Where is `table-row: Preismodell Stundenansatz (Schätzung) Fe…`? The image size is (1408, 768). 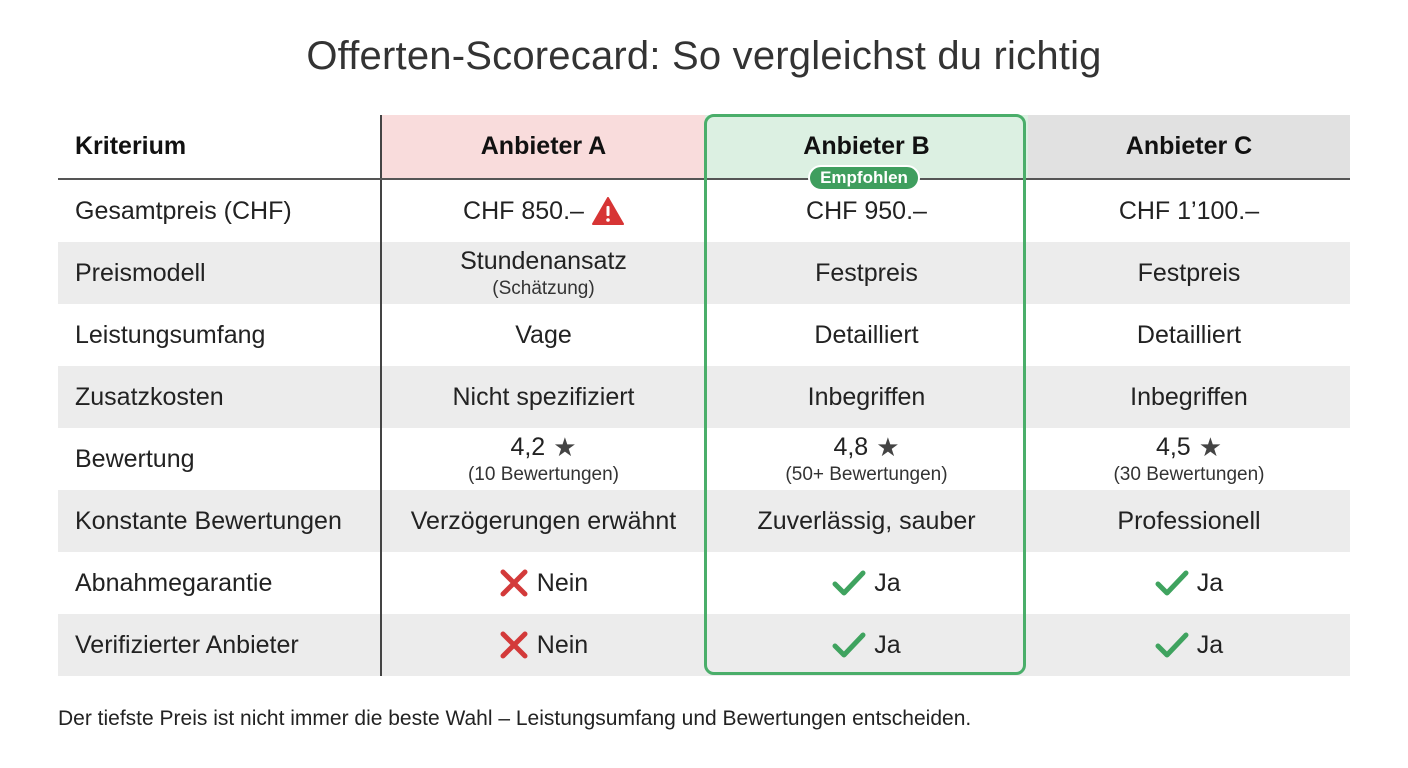
table-row: Preismodell Stundenansatz (Schätzung) Fe… is located at coordinates (704, 273).